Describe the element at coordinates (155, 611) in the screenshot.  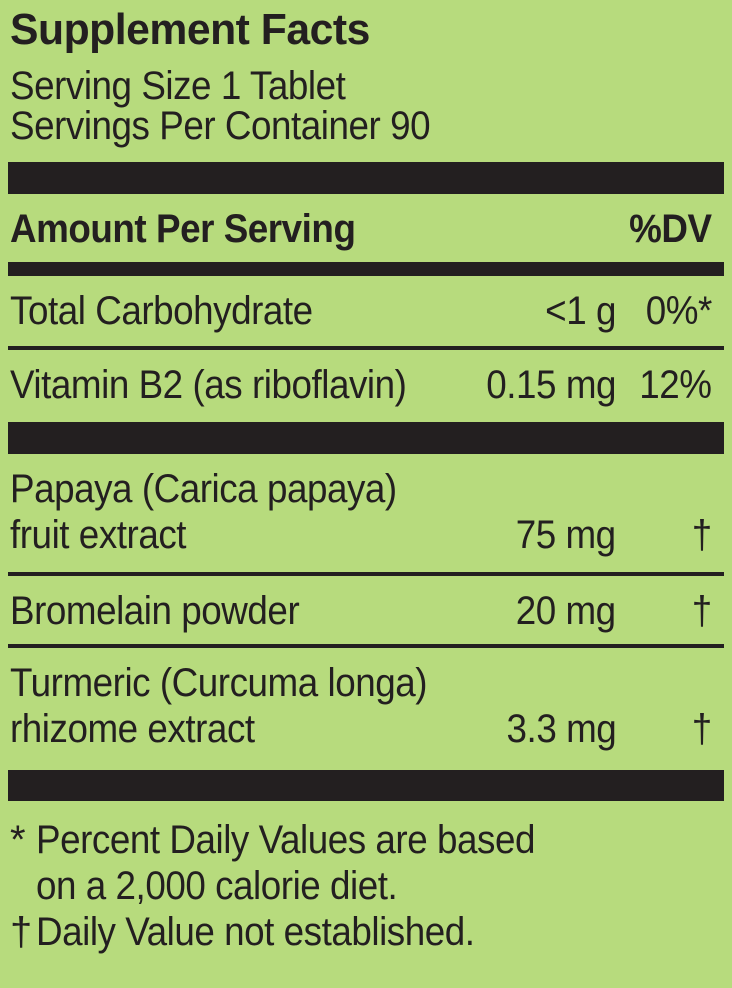
I see `nutrient-name: Bromelain powder` at that location.